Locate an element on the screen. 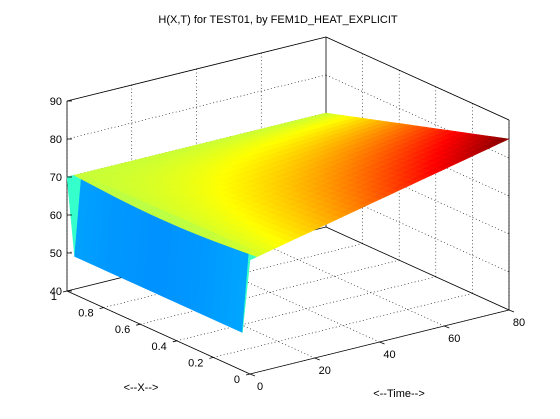 The height and width of the screenshot is (419, 560). x-tick-label: 0 is located at coordinates (237, 380).